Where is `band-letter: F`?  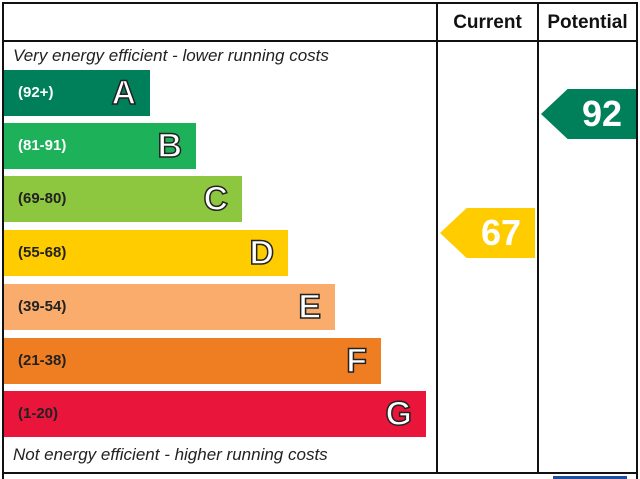 band-letter: F is located at coordinates (356, 361).